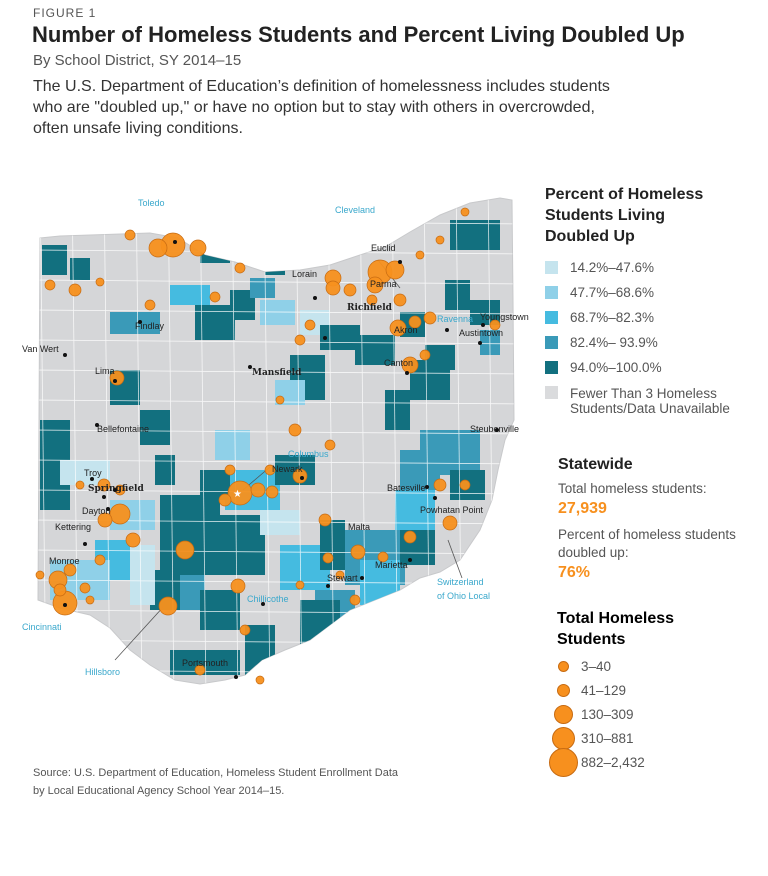  I want to click on figure-label: FIGURE 1, so click(65, 13).